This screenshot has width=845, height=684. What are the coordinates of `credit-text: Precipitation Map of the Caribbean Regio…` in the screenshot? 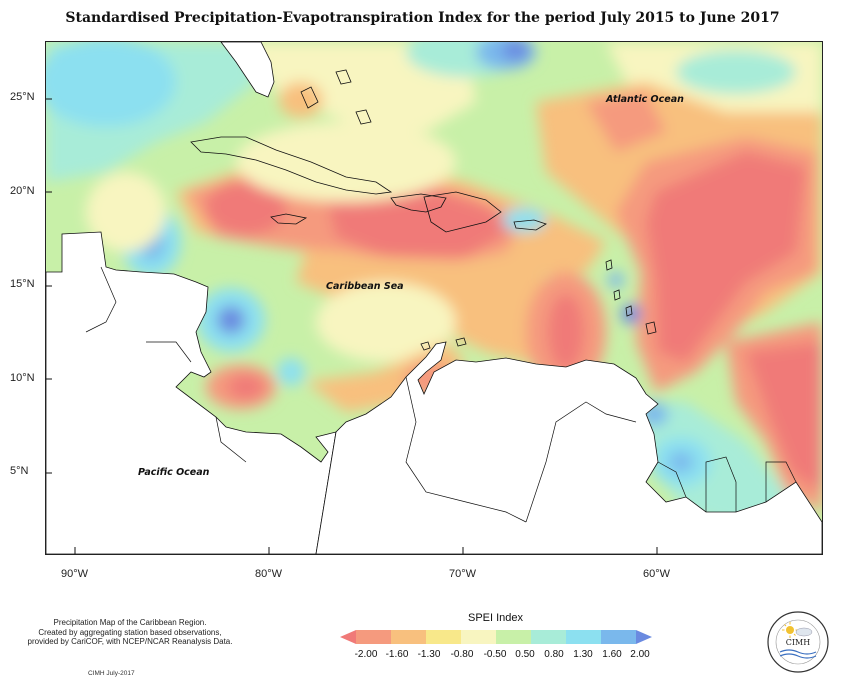 It's located at (130, 632).